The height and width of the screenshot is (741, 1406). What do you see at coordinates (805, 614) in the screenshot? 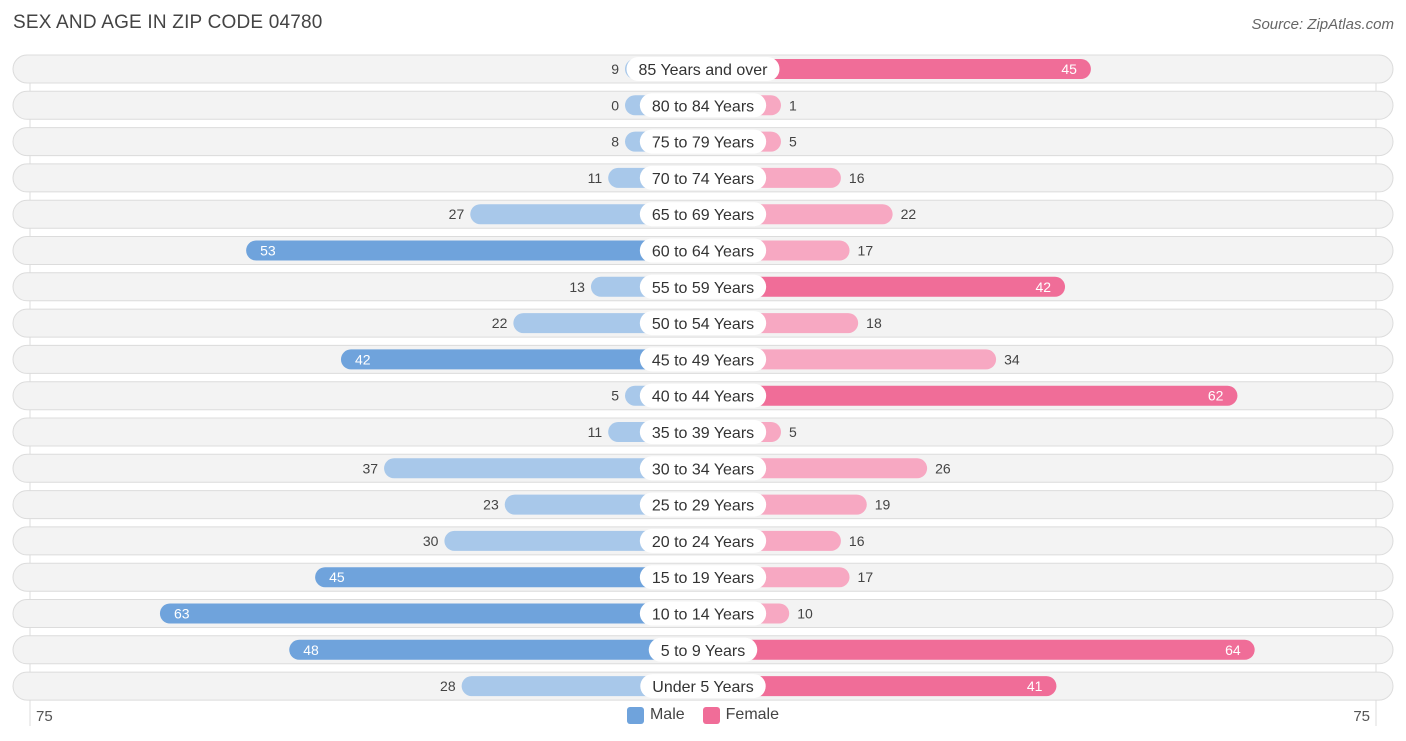
I see `female-value-label: 10` at bounding box center [805, 614].